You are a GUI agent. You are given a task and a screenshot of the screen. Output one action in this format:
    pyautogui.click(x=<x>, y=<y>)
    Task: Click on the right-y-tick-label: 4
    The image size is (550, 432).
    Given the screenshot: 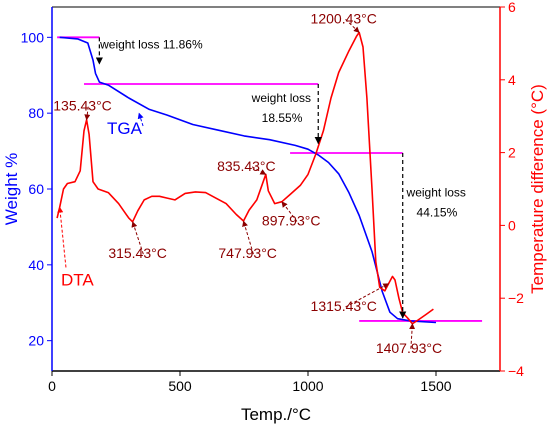 What is the action you would take?
    pyautogui.click(x=512, y=80)
    